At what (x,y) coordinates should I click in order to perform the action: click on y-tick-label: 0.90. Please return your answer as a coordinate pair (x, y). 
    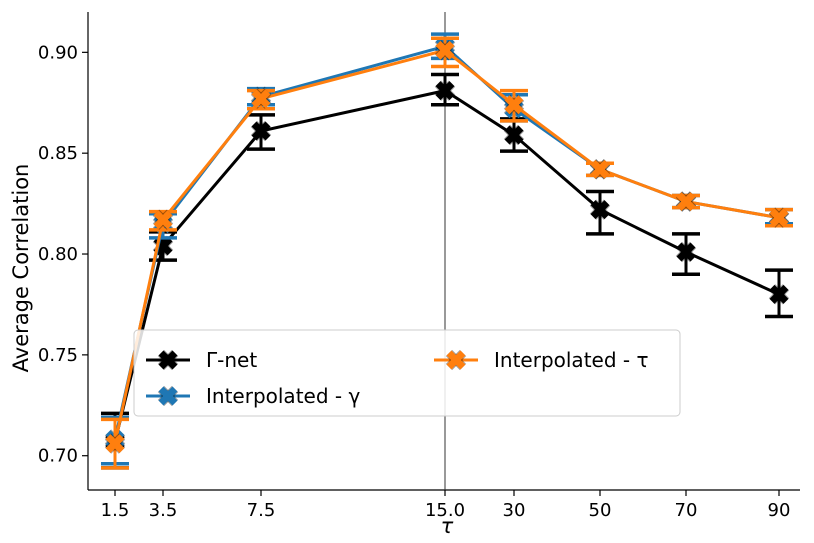
    Looking at the image, I should click on (58, 52).